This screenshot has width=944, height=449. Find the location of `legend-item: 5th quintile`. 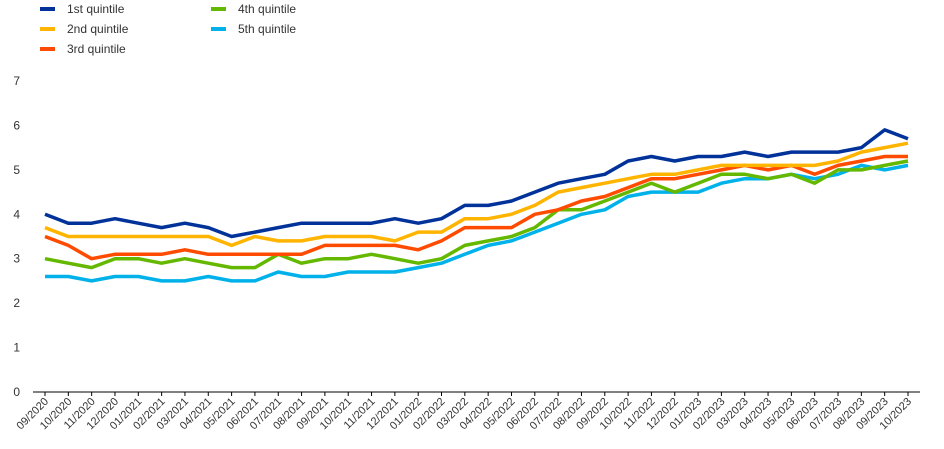

legend-item: 5th quintile is located at coordinates (253, 29).